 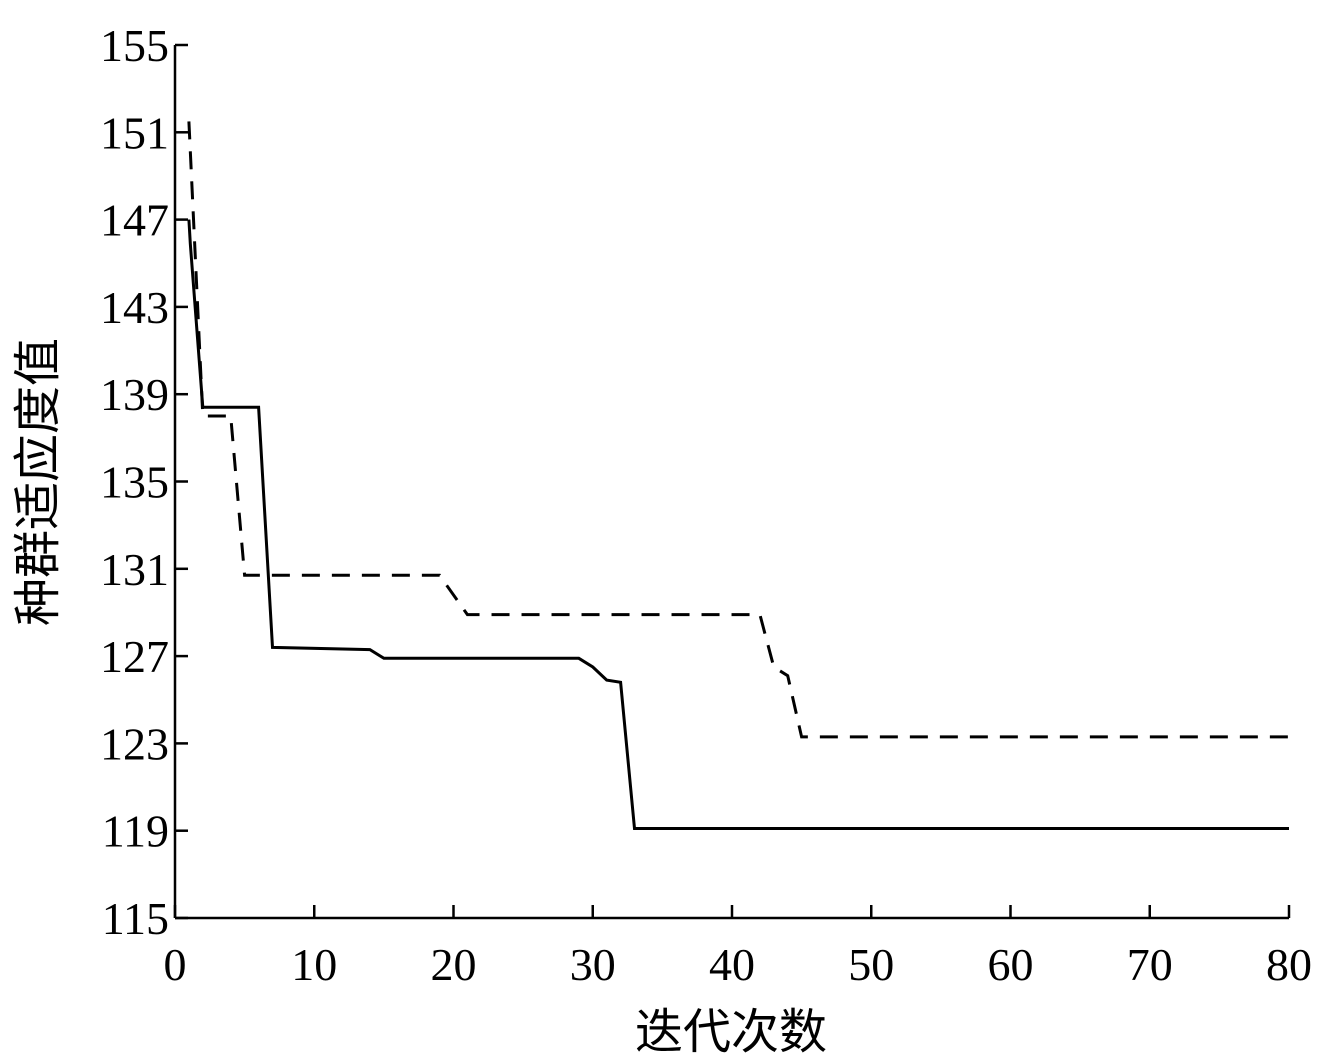 What do you see at coordinates (135, 918) in the screenshot?
I see `y-tick-label: 115` at bounding box center [135, 918].